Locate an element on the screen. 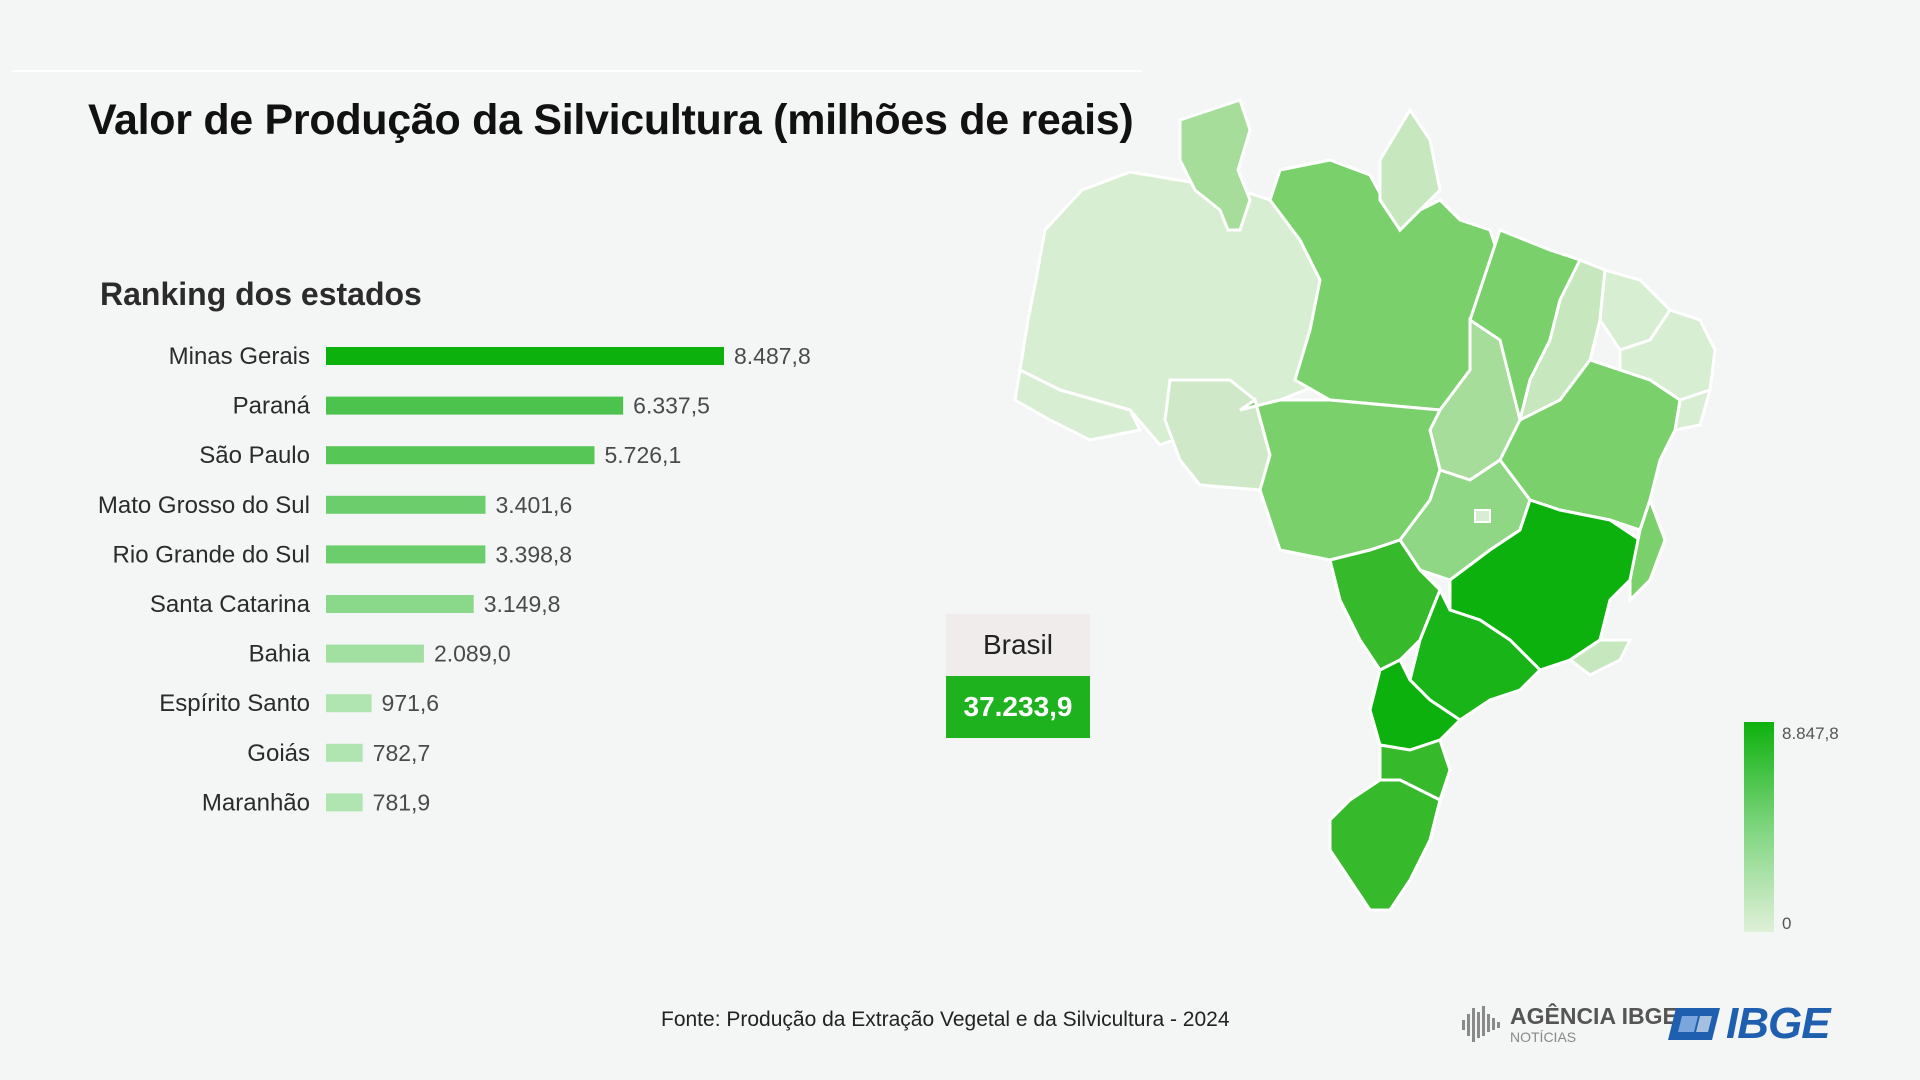  brasil-total-box: Brasil 37.233,9 is located at coordinates (1018, 676).